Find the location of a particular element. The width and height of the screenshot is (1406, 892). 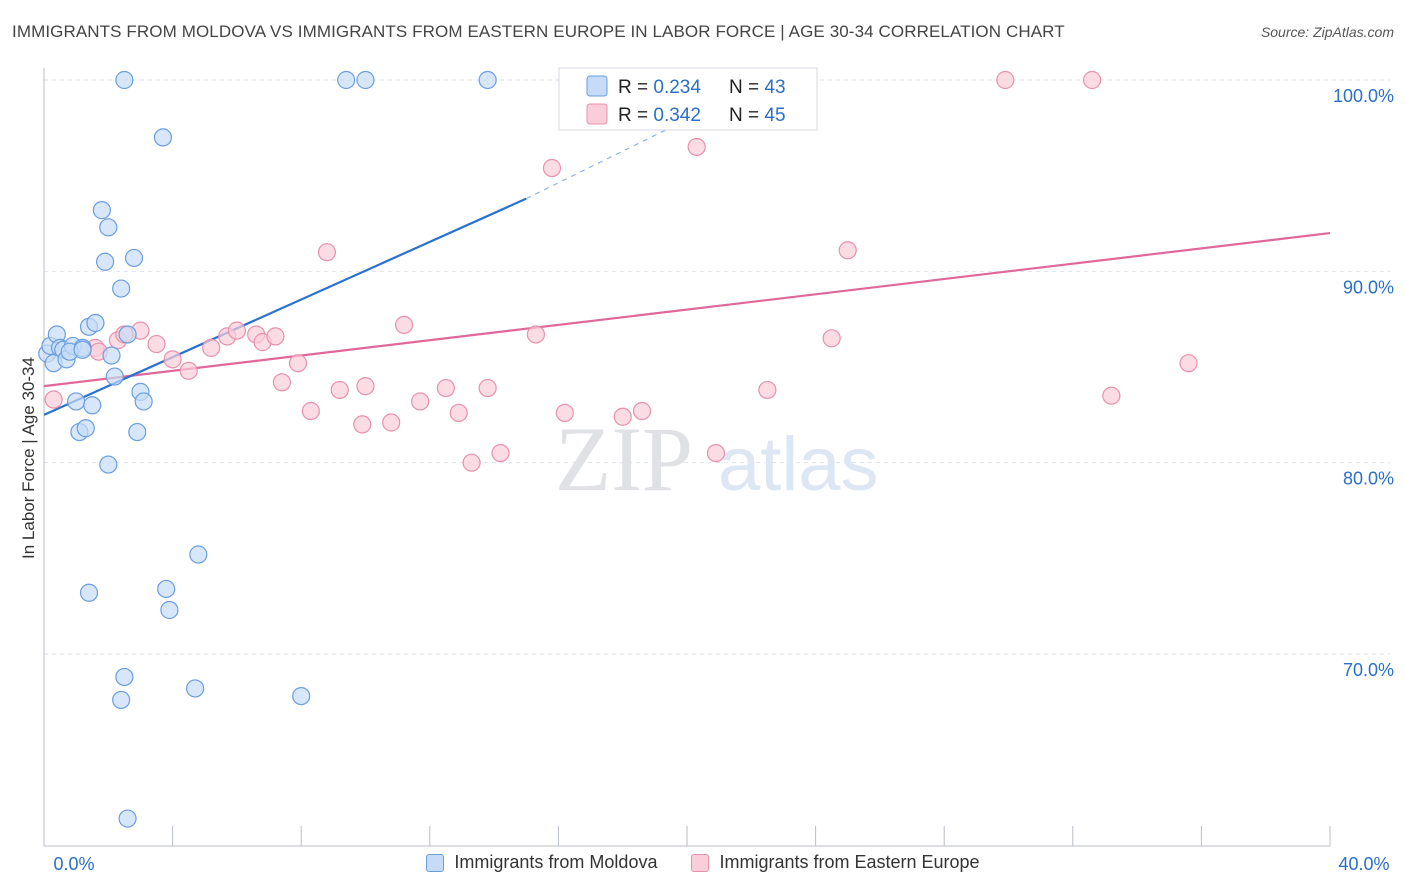

legend-r-label-eeurope: R = 0.342 is located at coordinates (659, 115).